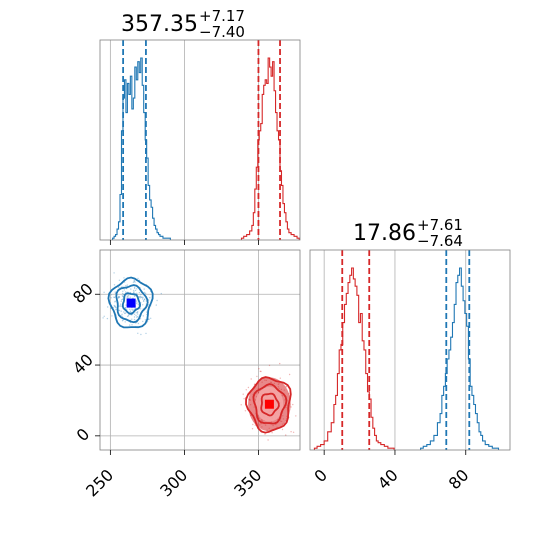 The height and width of the screenshot is (550, 550). What do you see at coordinates (99, 482) in the screenshot?
I see `x-tick-label: 250` at bounding box center [99, 482].